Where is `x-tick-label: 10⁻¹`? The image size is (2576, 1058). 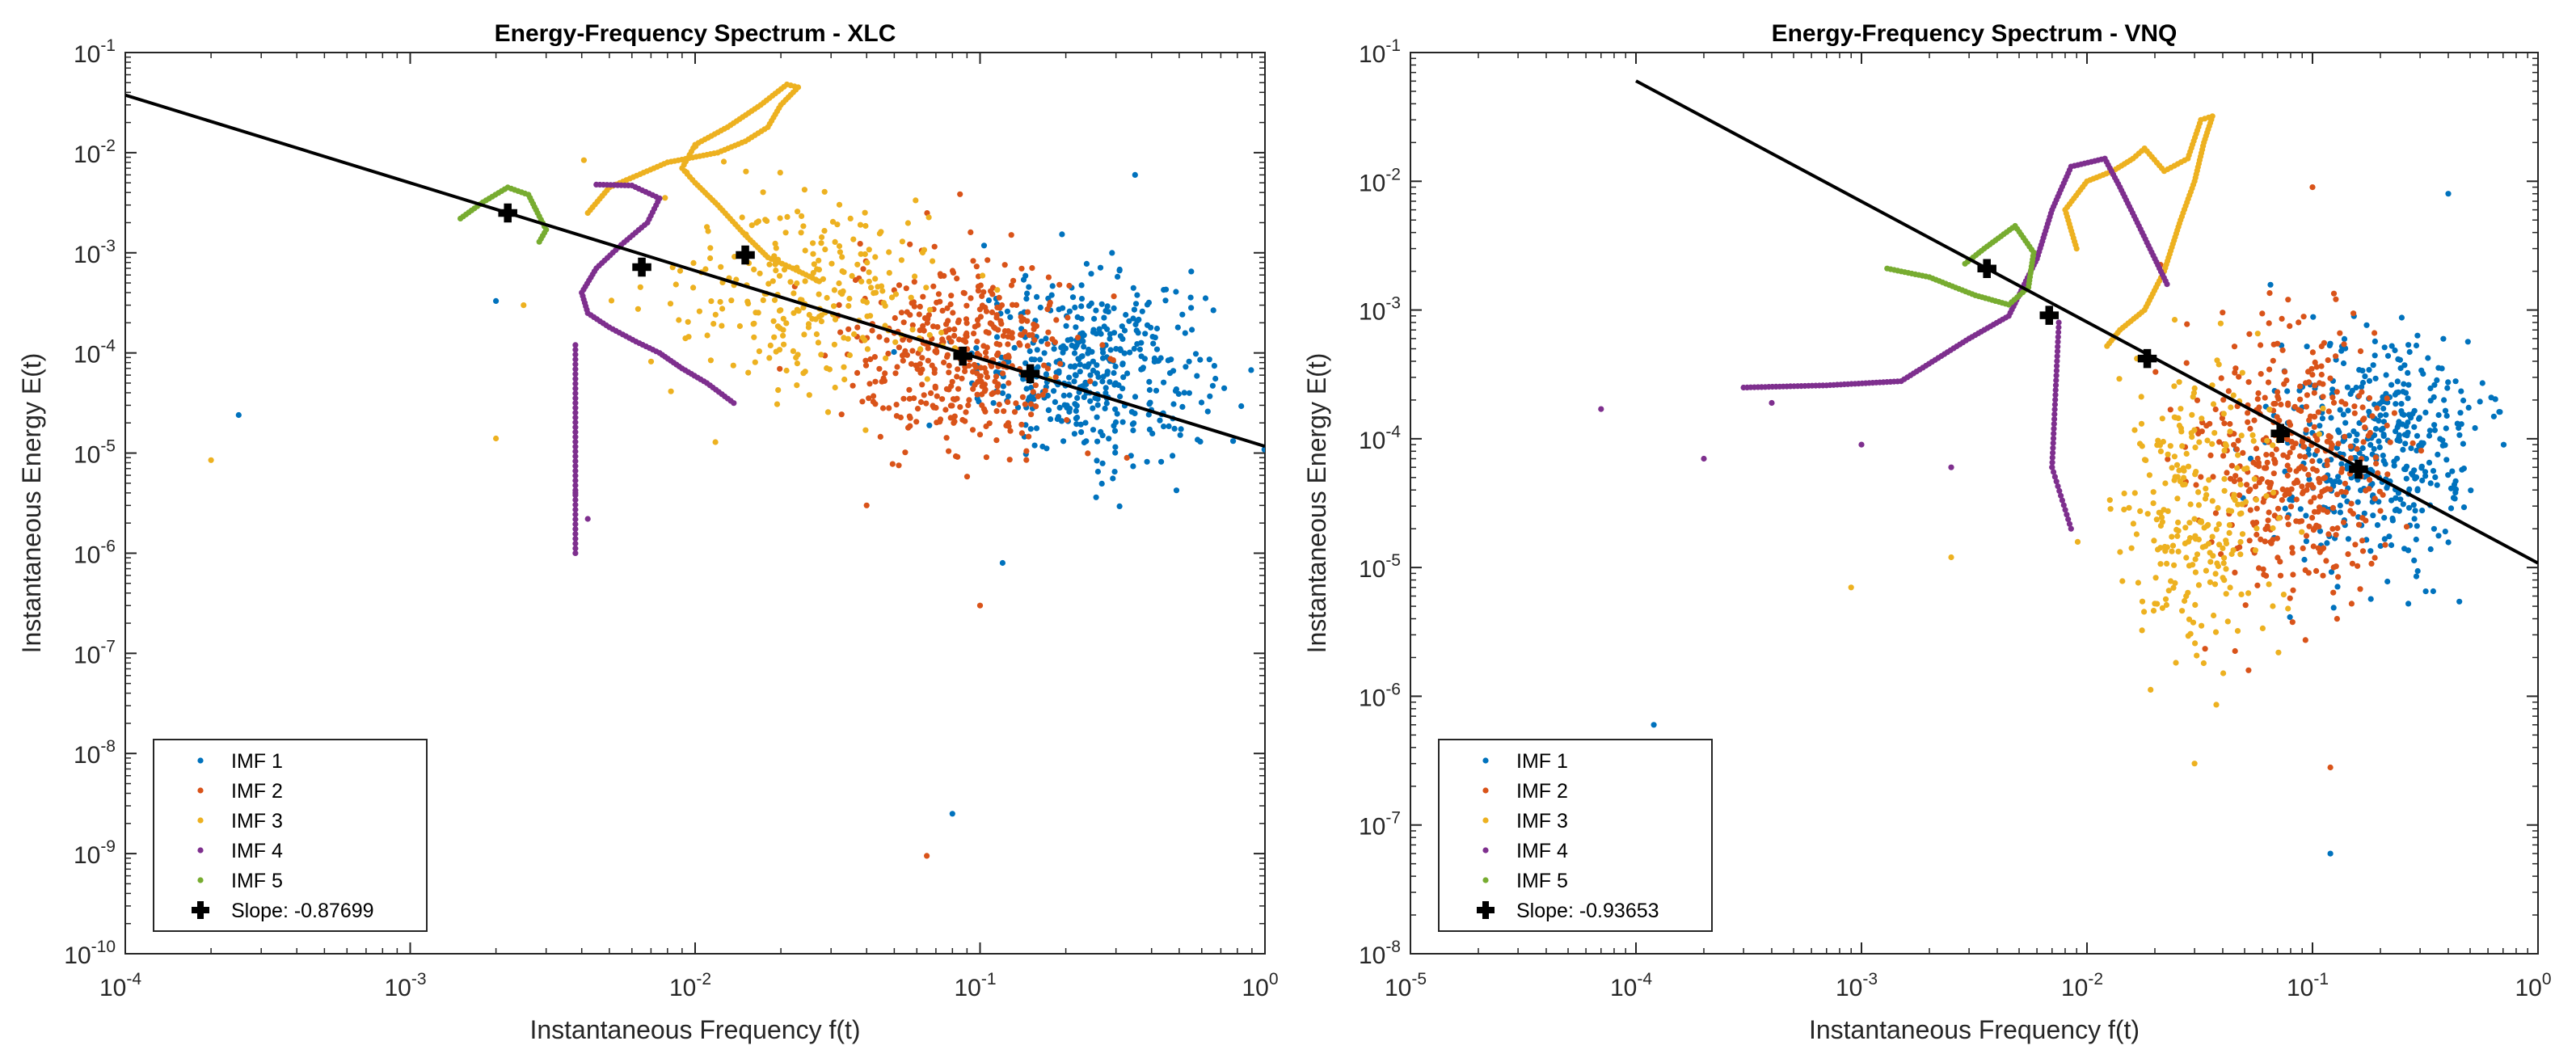 x-tick-label: 10⁻¹ is located at coordinates (2308, 985).